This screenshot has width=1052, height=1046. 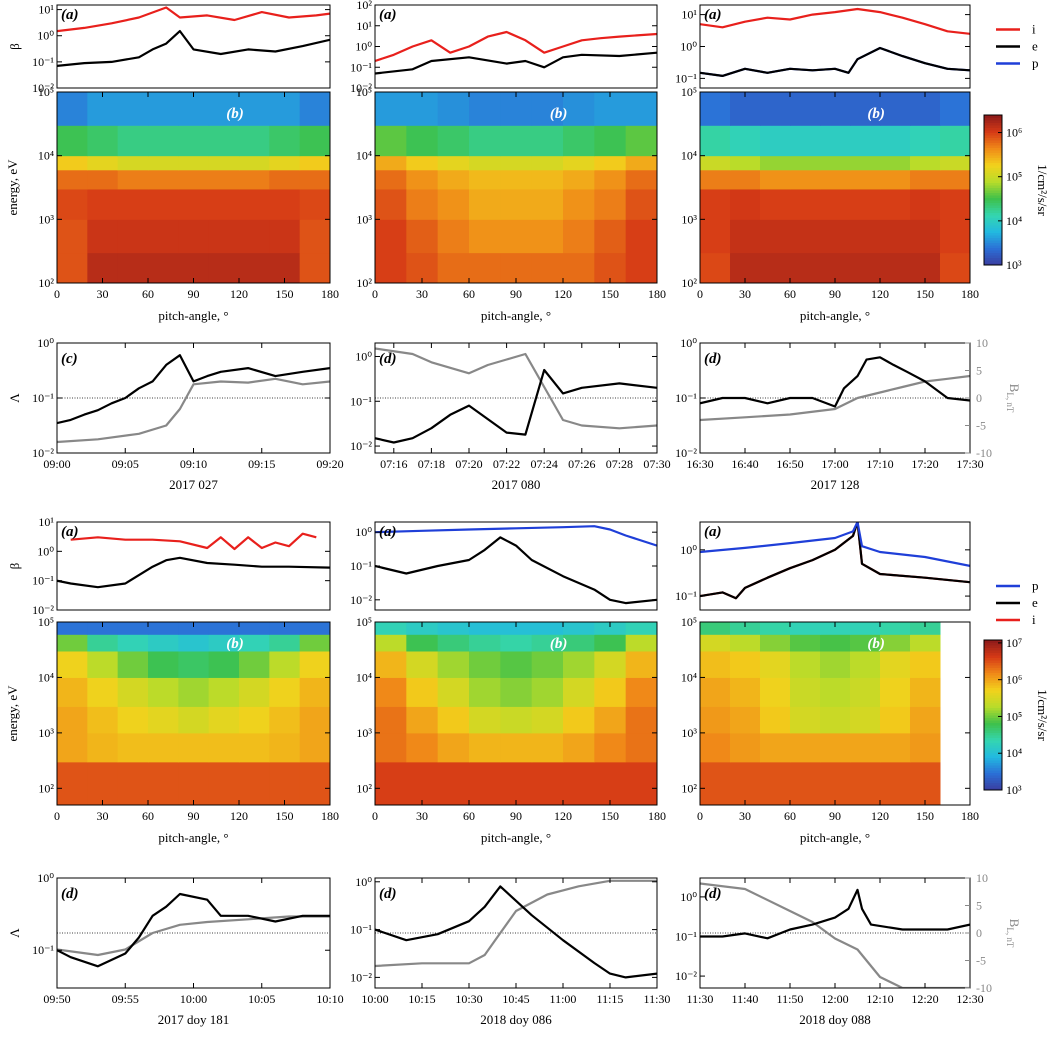 I want to click on panel-label: (d), so click(x=713, y=359).